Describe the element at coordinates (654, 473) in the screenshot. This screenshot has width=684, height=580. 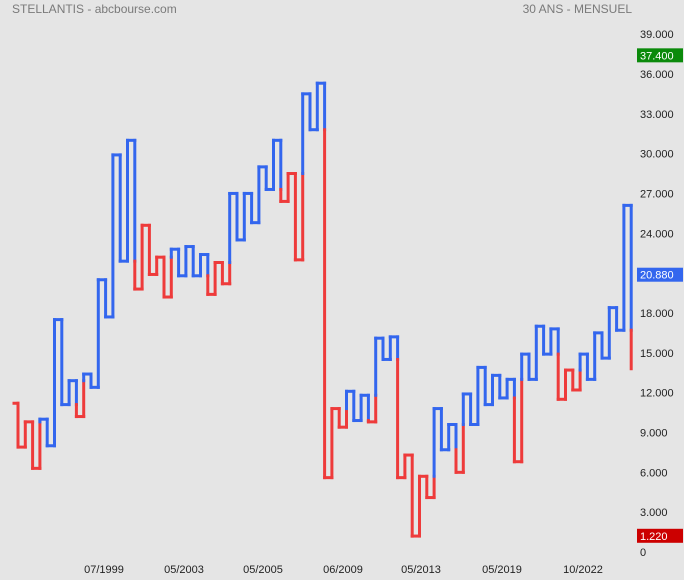
I see `y-tick-label: 6.000` at that location.